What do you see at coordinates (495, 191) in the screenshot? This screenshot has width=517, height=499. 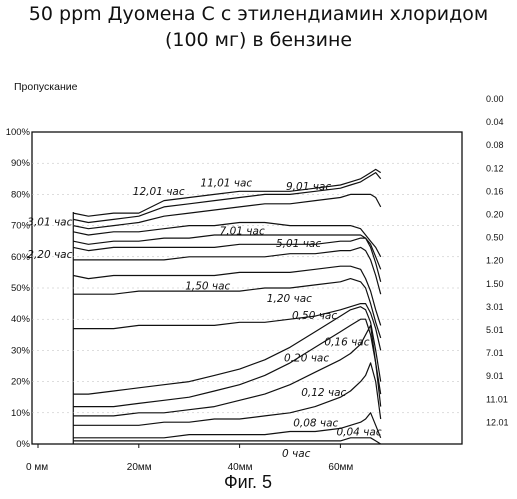 I see `legend-time-label: 0.16` at bounding box center [495, 191].